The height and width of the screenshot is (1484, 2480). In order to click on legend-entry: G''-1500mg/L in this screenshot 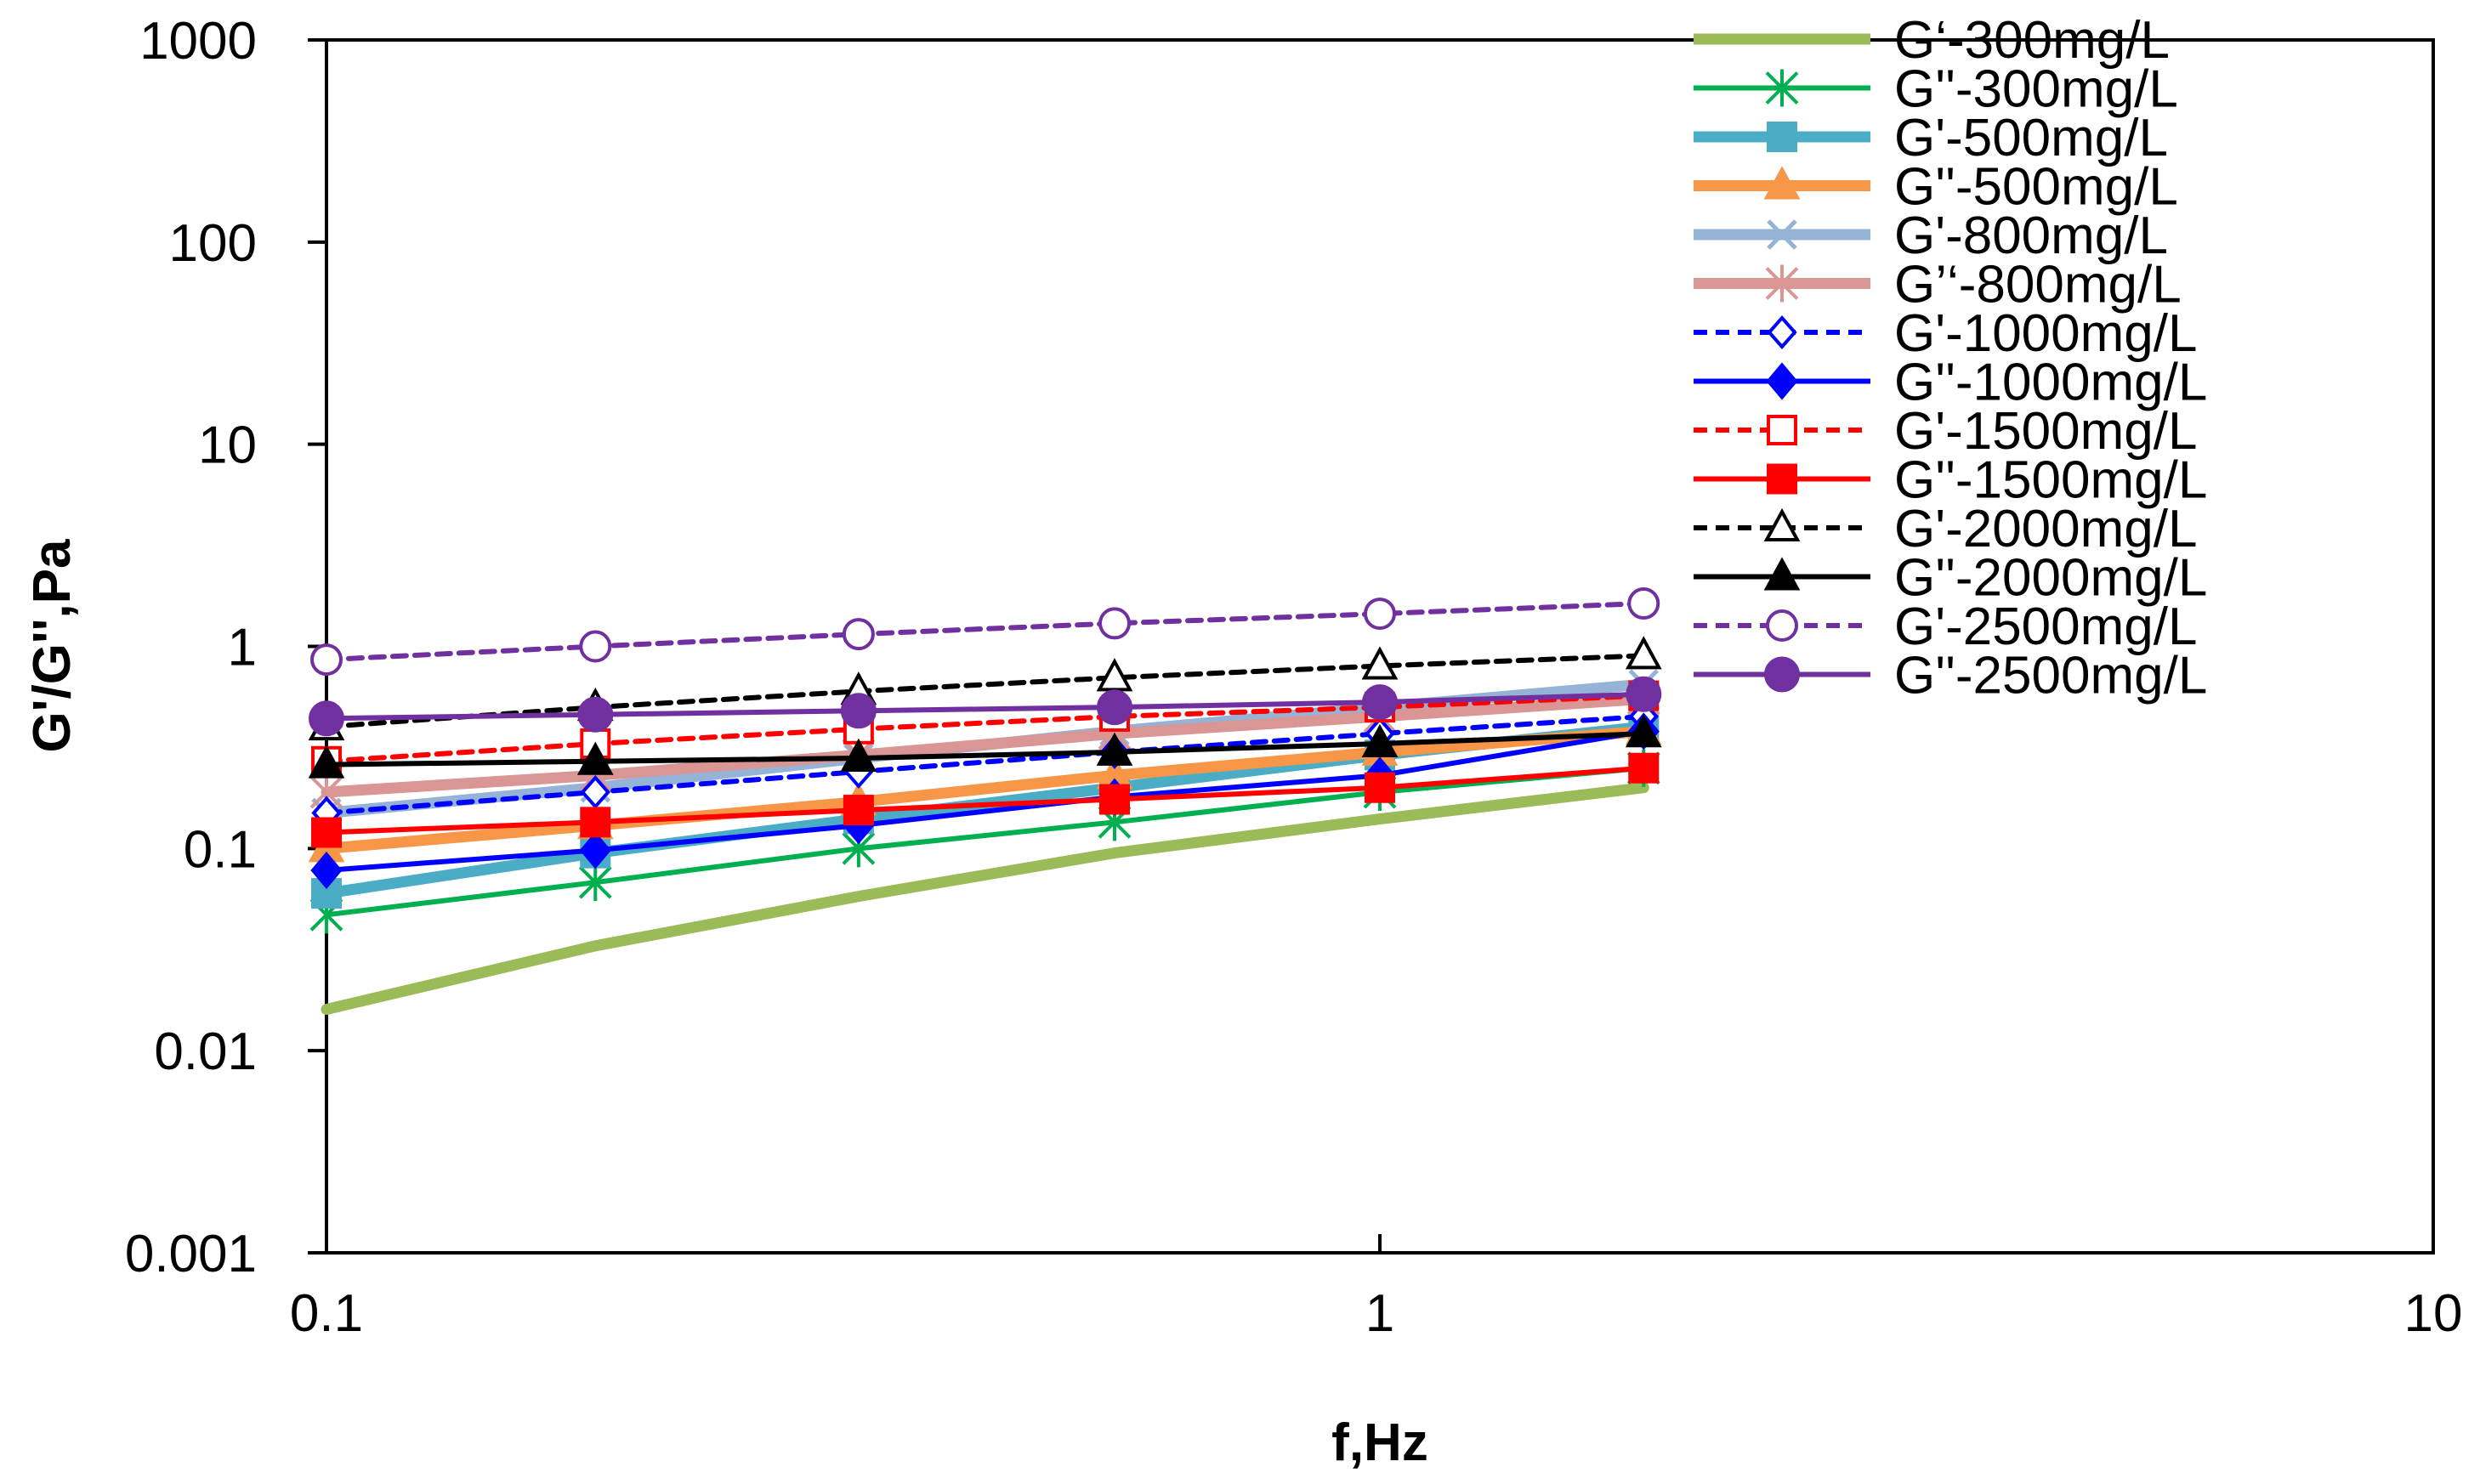, I will do `click(1950, 480)`.